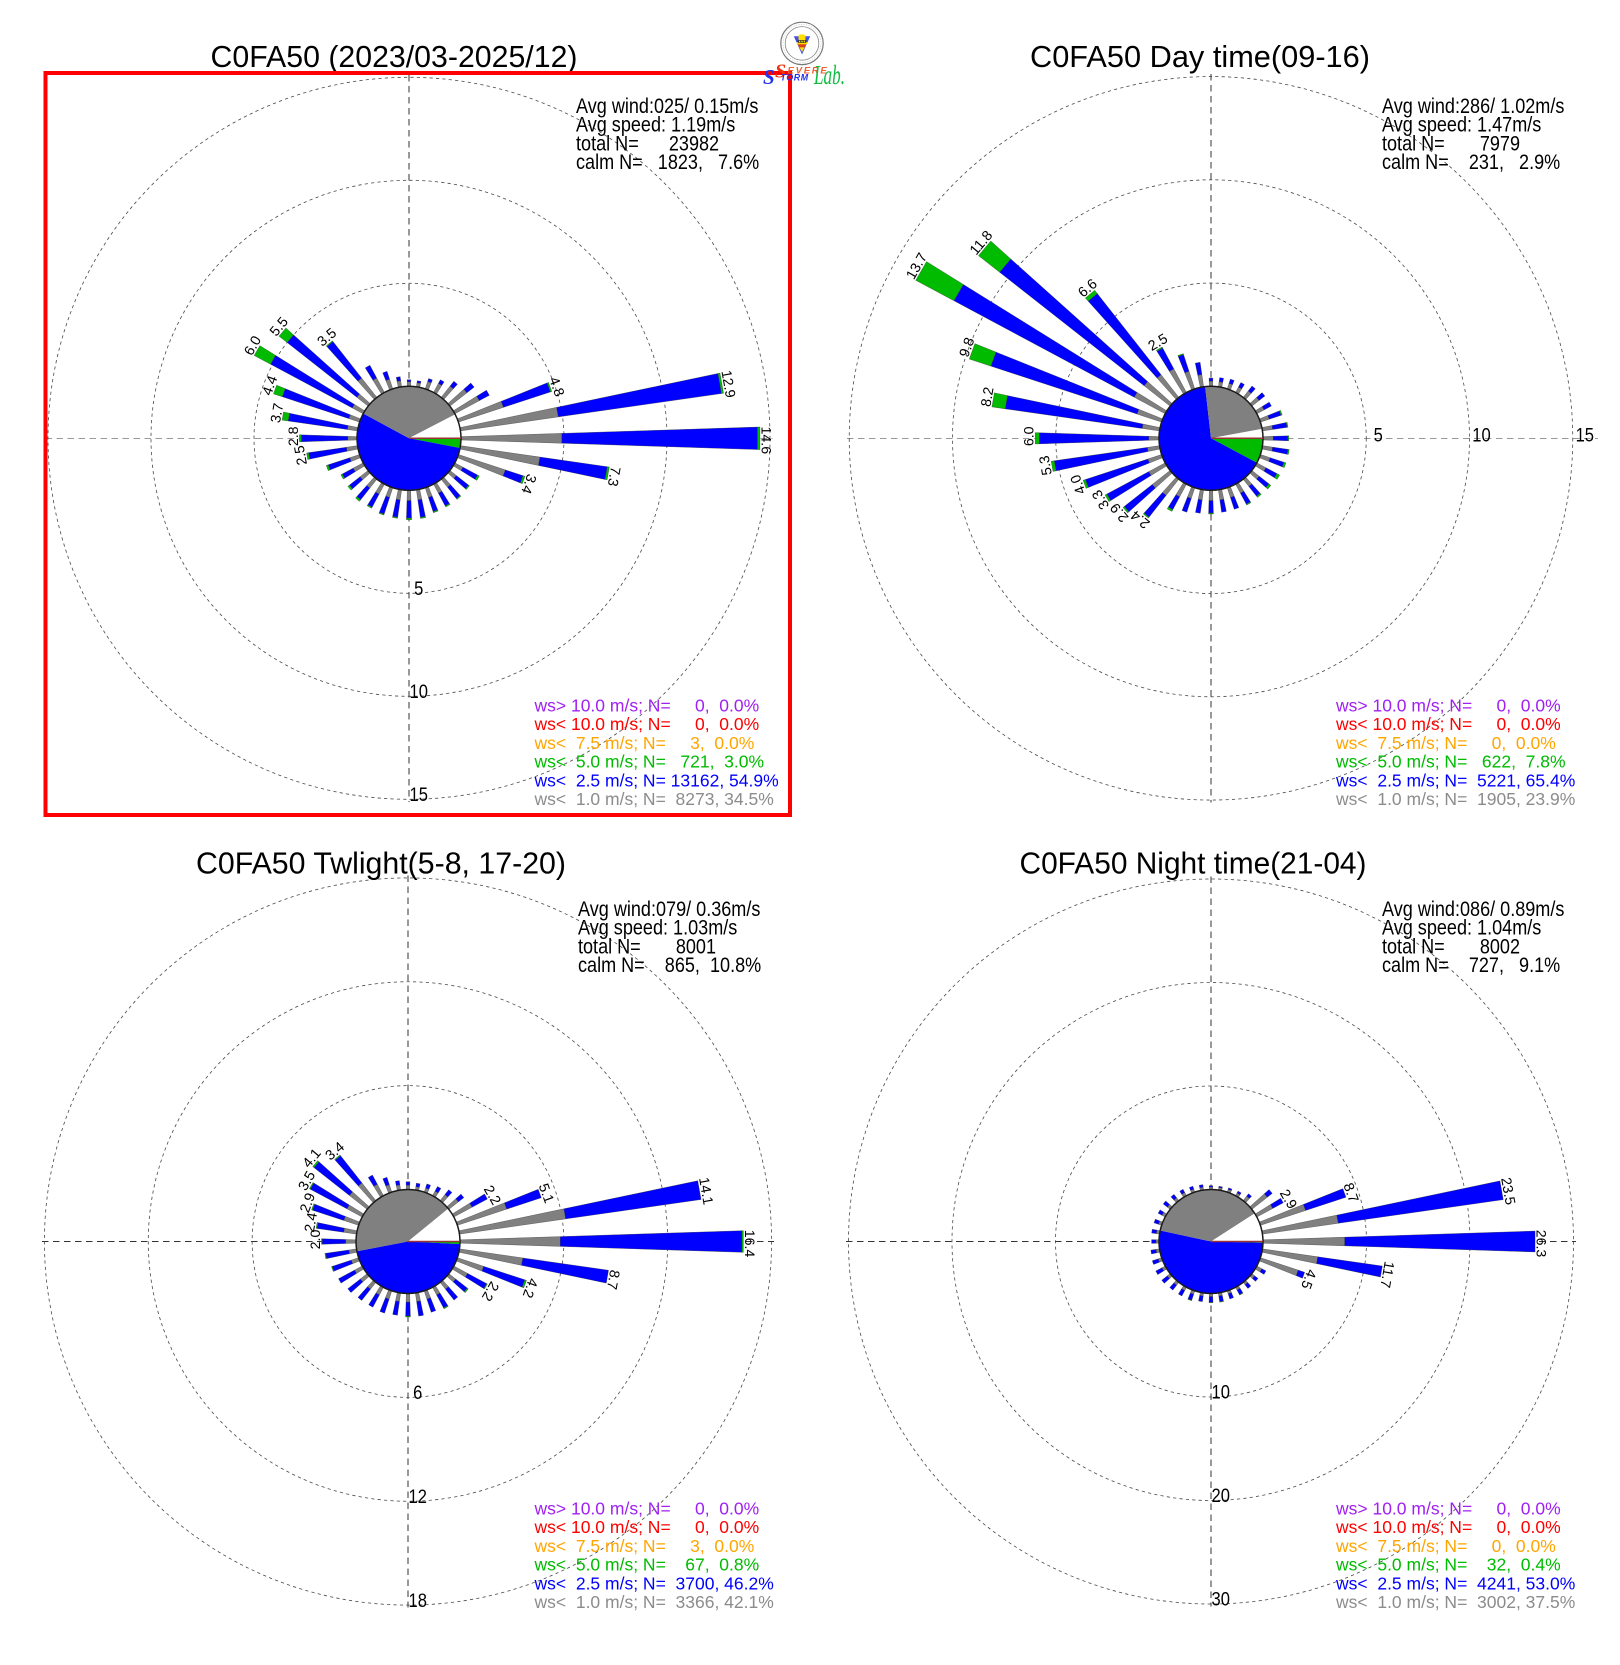 This screenshot has height=1665, width=1620. Describe the element at coordinates (1455, 799) in the screenshot. I see `svg-text: ws< 1.0 m/s; N= 1905, 23.9%` at that location.